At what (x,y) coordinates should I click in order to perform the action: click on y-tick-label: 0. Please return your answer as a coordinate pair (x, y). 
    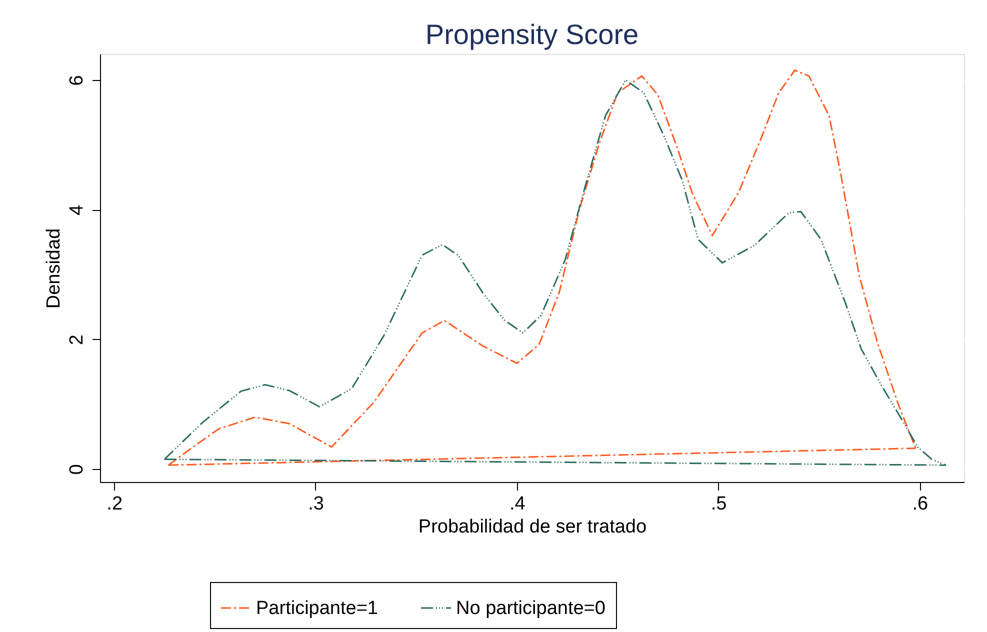
    Looking at the image, I should click on (77, 469).